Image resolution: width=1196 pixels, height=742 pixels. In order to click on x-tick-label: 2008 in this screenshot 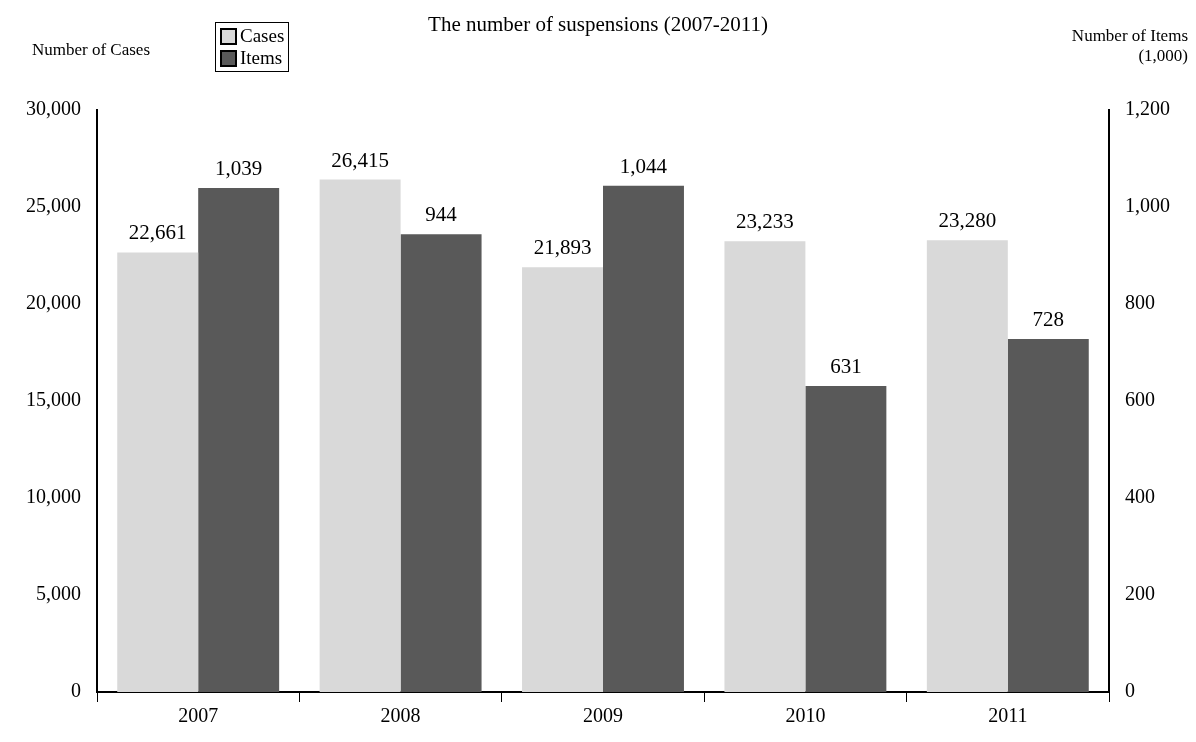, I will do `click(400, 715)`.